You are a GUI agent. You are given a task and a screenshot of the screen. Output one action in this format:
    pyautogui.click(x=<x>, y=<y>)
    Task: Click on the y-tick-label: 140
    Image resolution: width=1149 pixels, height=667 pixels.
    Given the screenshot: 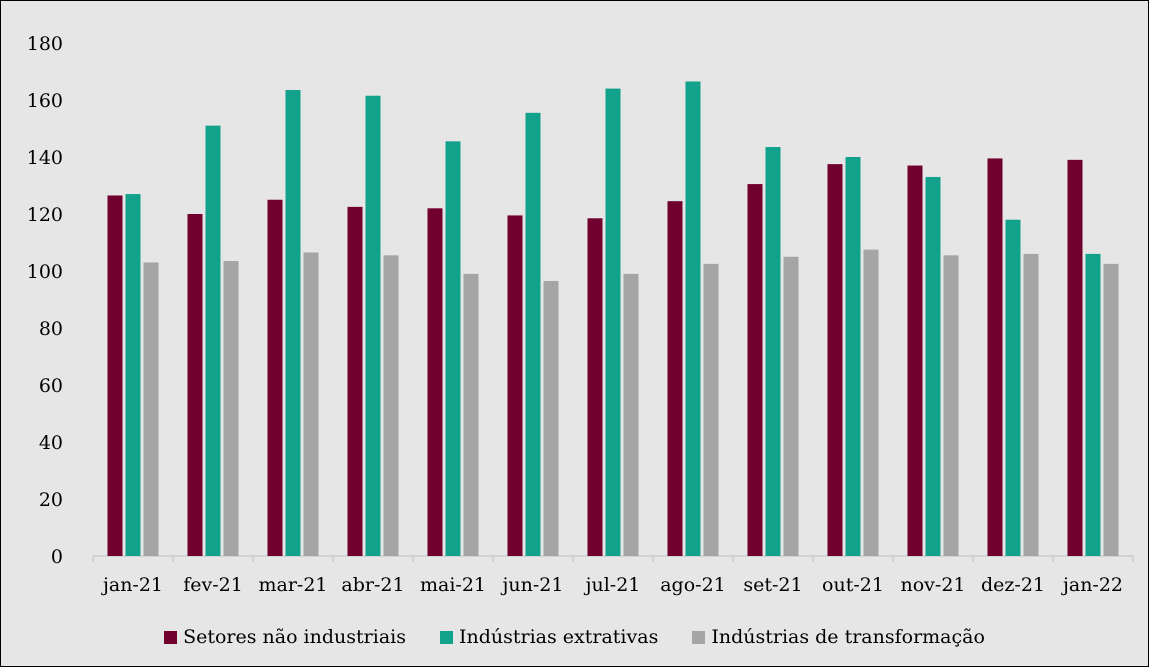 What is the action you would take?
    pyautogui.click(x=45, y=158)
    